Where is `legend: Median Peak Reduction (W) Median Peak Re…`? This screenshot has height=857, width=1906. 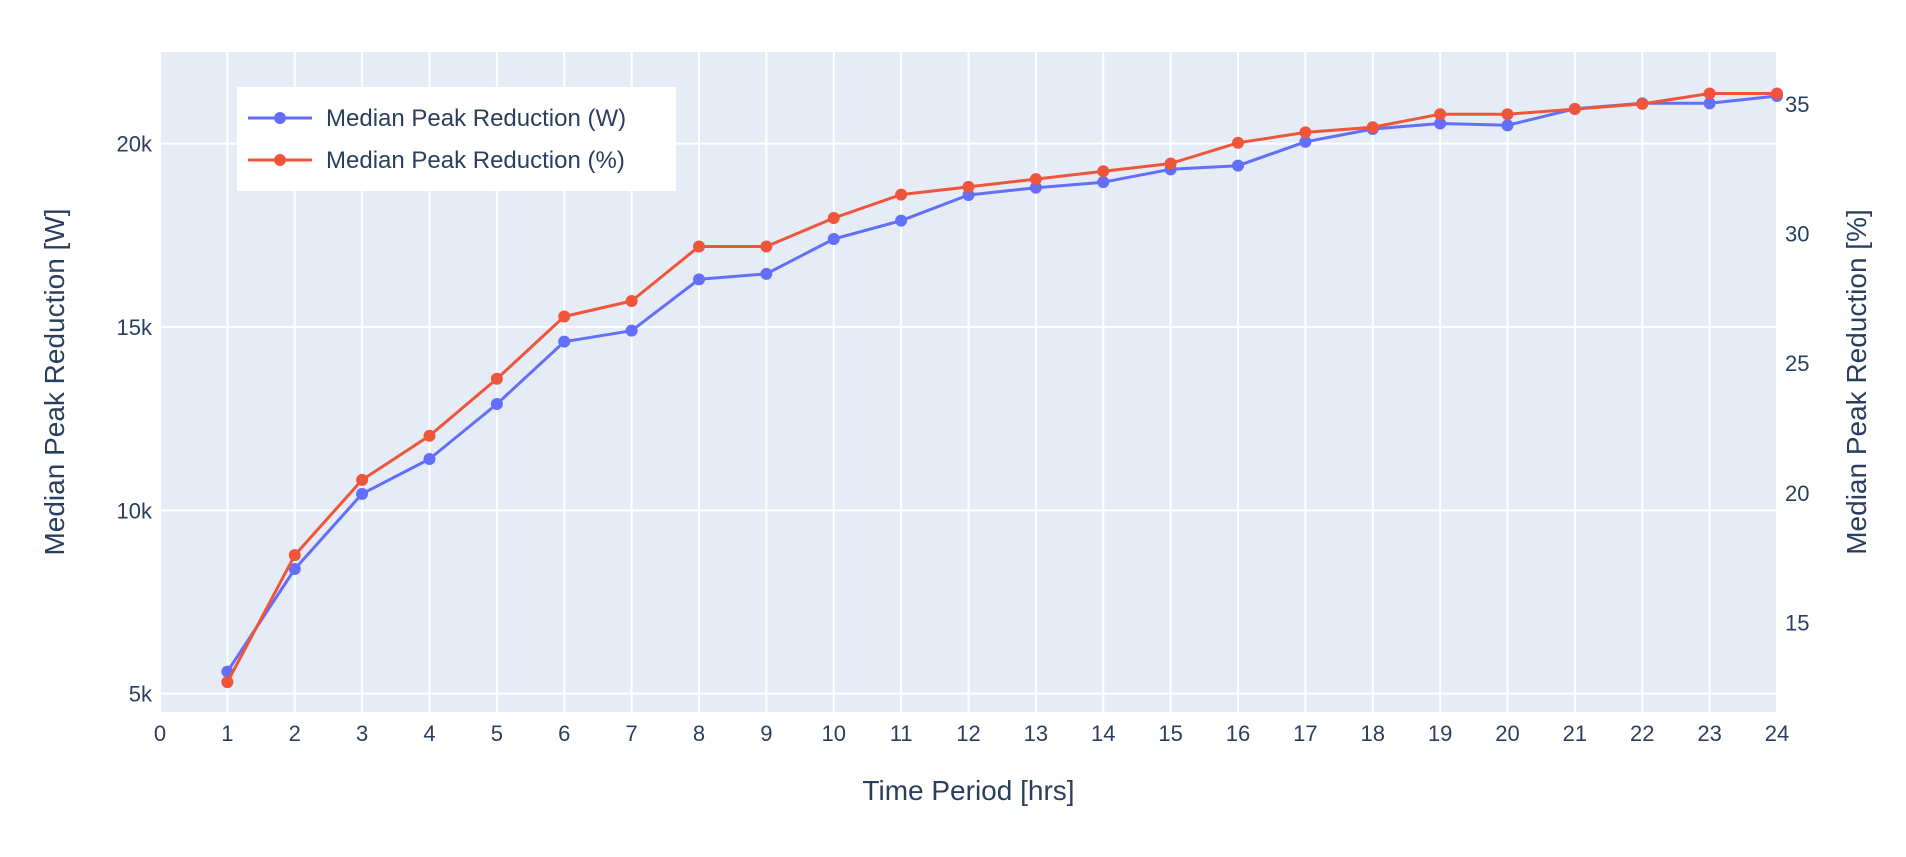 legend: Median Peak Reduction (W) Median Peak Re… is located at coordinates (456, 139).